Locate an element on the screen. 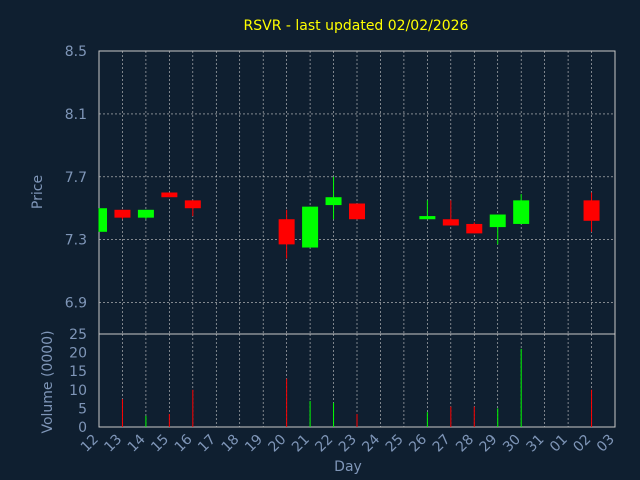 This screenshot has width=640, height=480. volume-tick-labels: 25 20 15 10 5 0 is located at coordinates (78, 381).